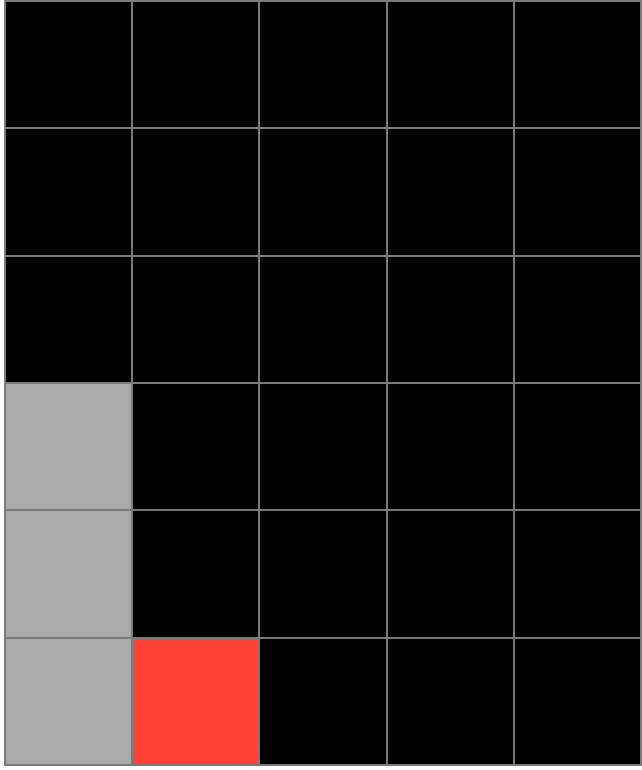 This screenshot has width=642, height=770. I want to click on grid-cell-r3-c4, so click(577, 447).